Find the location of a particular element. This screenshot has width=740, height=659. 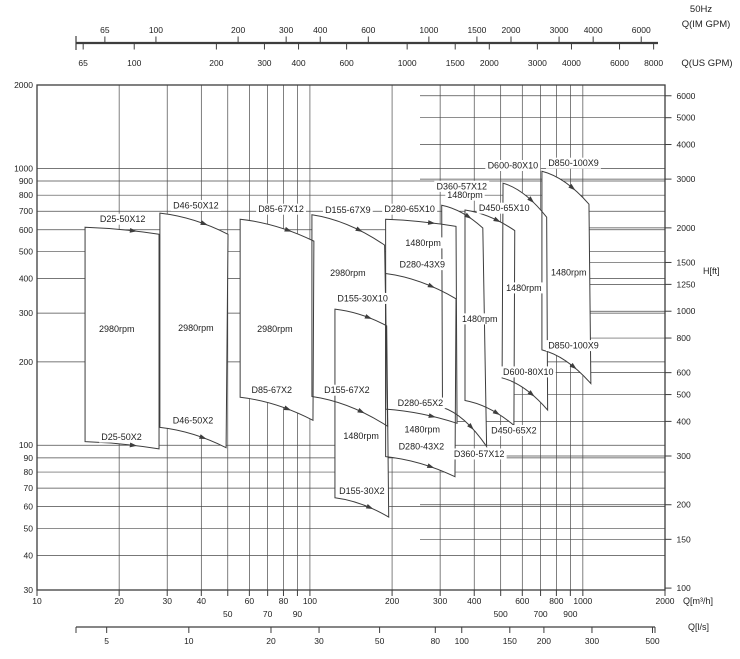

tick-label: 1250 is located at coordinates (686, 284).